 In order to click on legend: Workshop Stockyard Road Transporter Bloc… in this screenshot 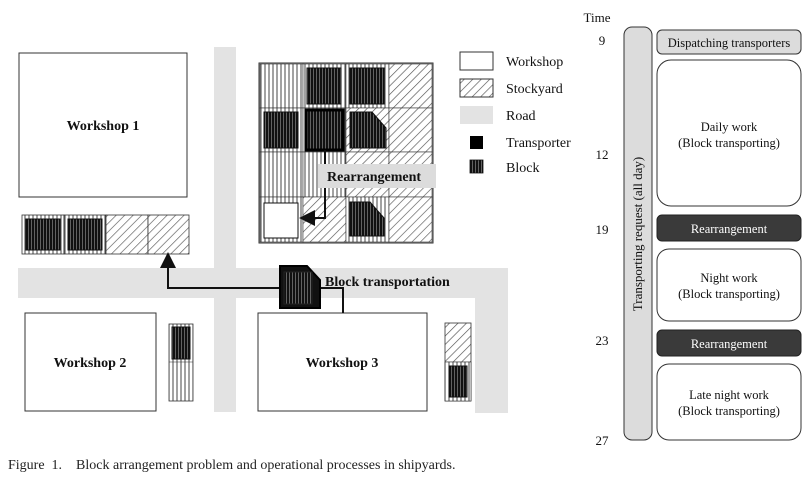, I will do `click(515, 113)`.